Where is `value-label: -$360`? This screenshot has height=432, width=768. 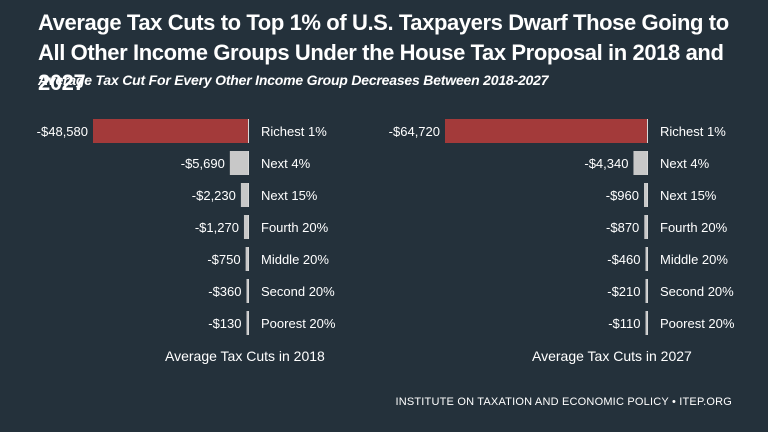
value-label: -$360 is located at coordinates (224, 291).